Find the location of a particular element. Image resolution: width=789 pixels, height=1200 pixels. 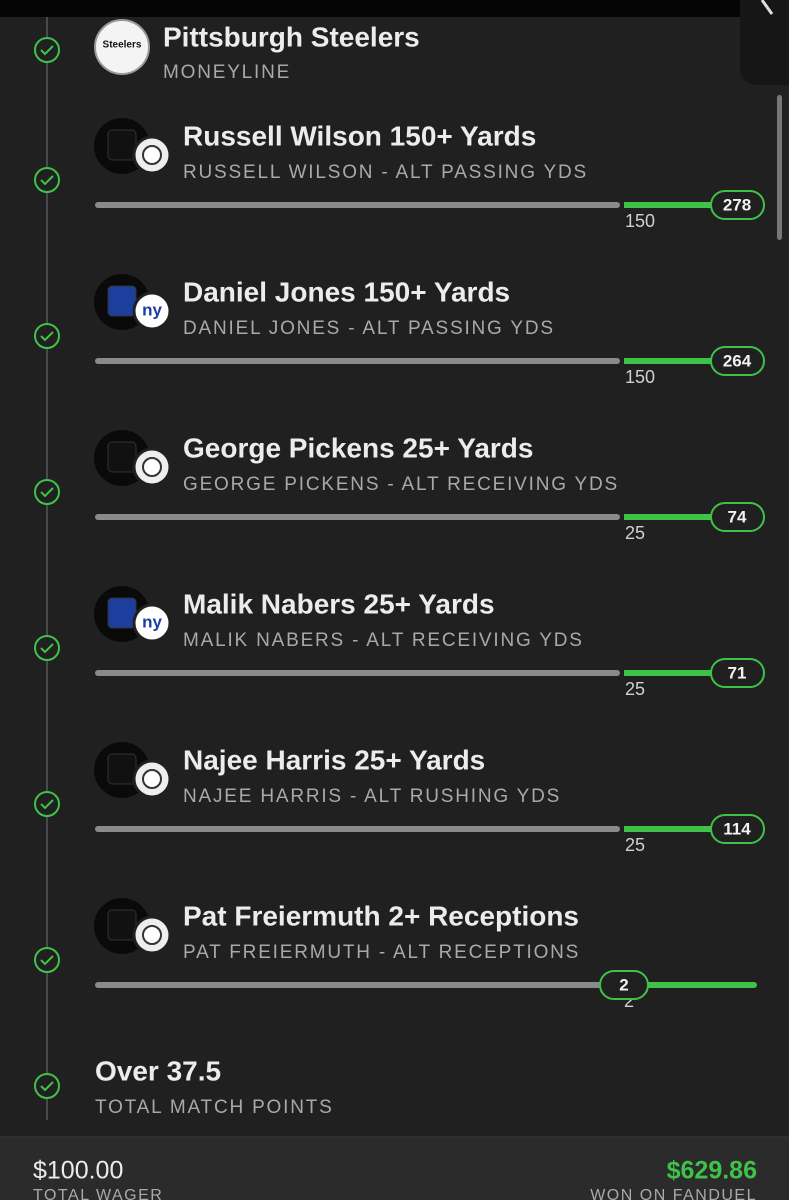

leg-title: Over 37.5 is located at coordinates (158, 1070).